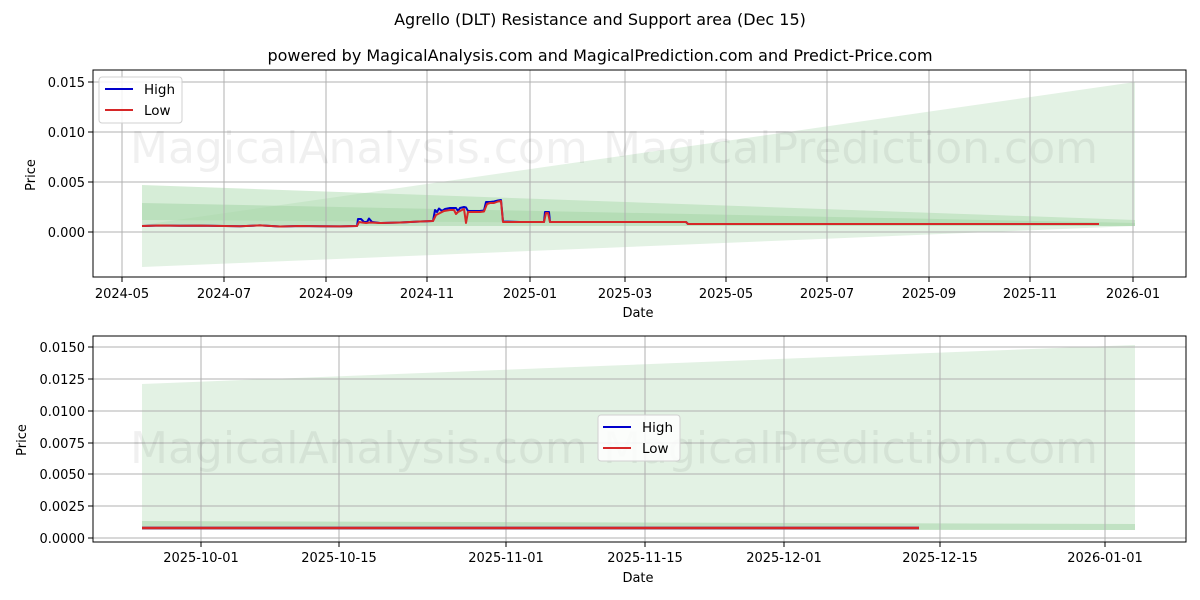 The image size is (1200, 600). What do you see at coordinates (929, 294) in the screenshot?
I see `top-x-tick: 2025-09` at bounding box center [929, 294].